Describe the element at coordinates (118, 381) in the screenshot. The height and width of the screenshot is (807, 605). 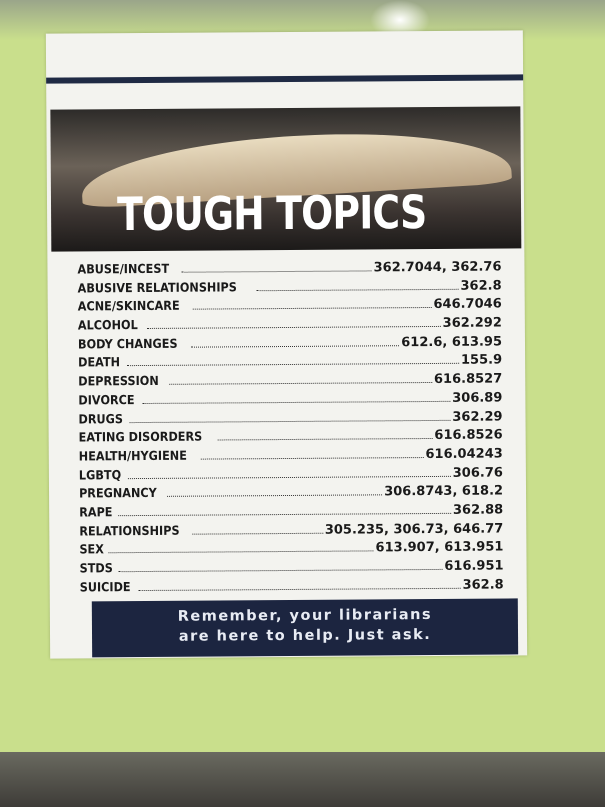
I see `topic-label: DEPRESSION` at that location.